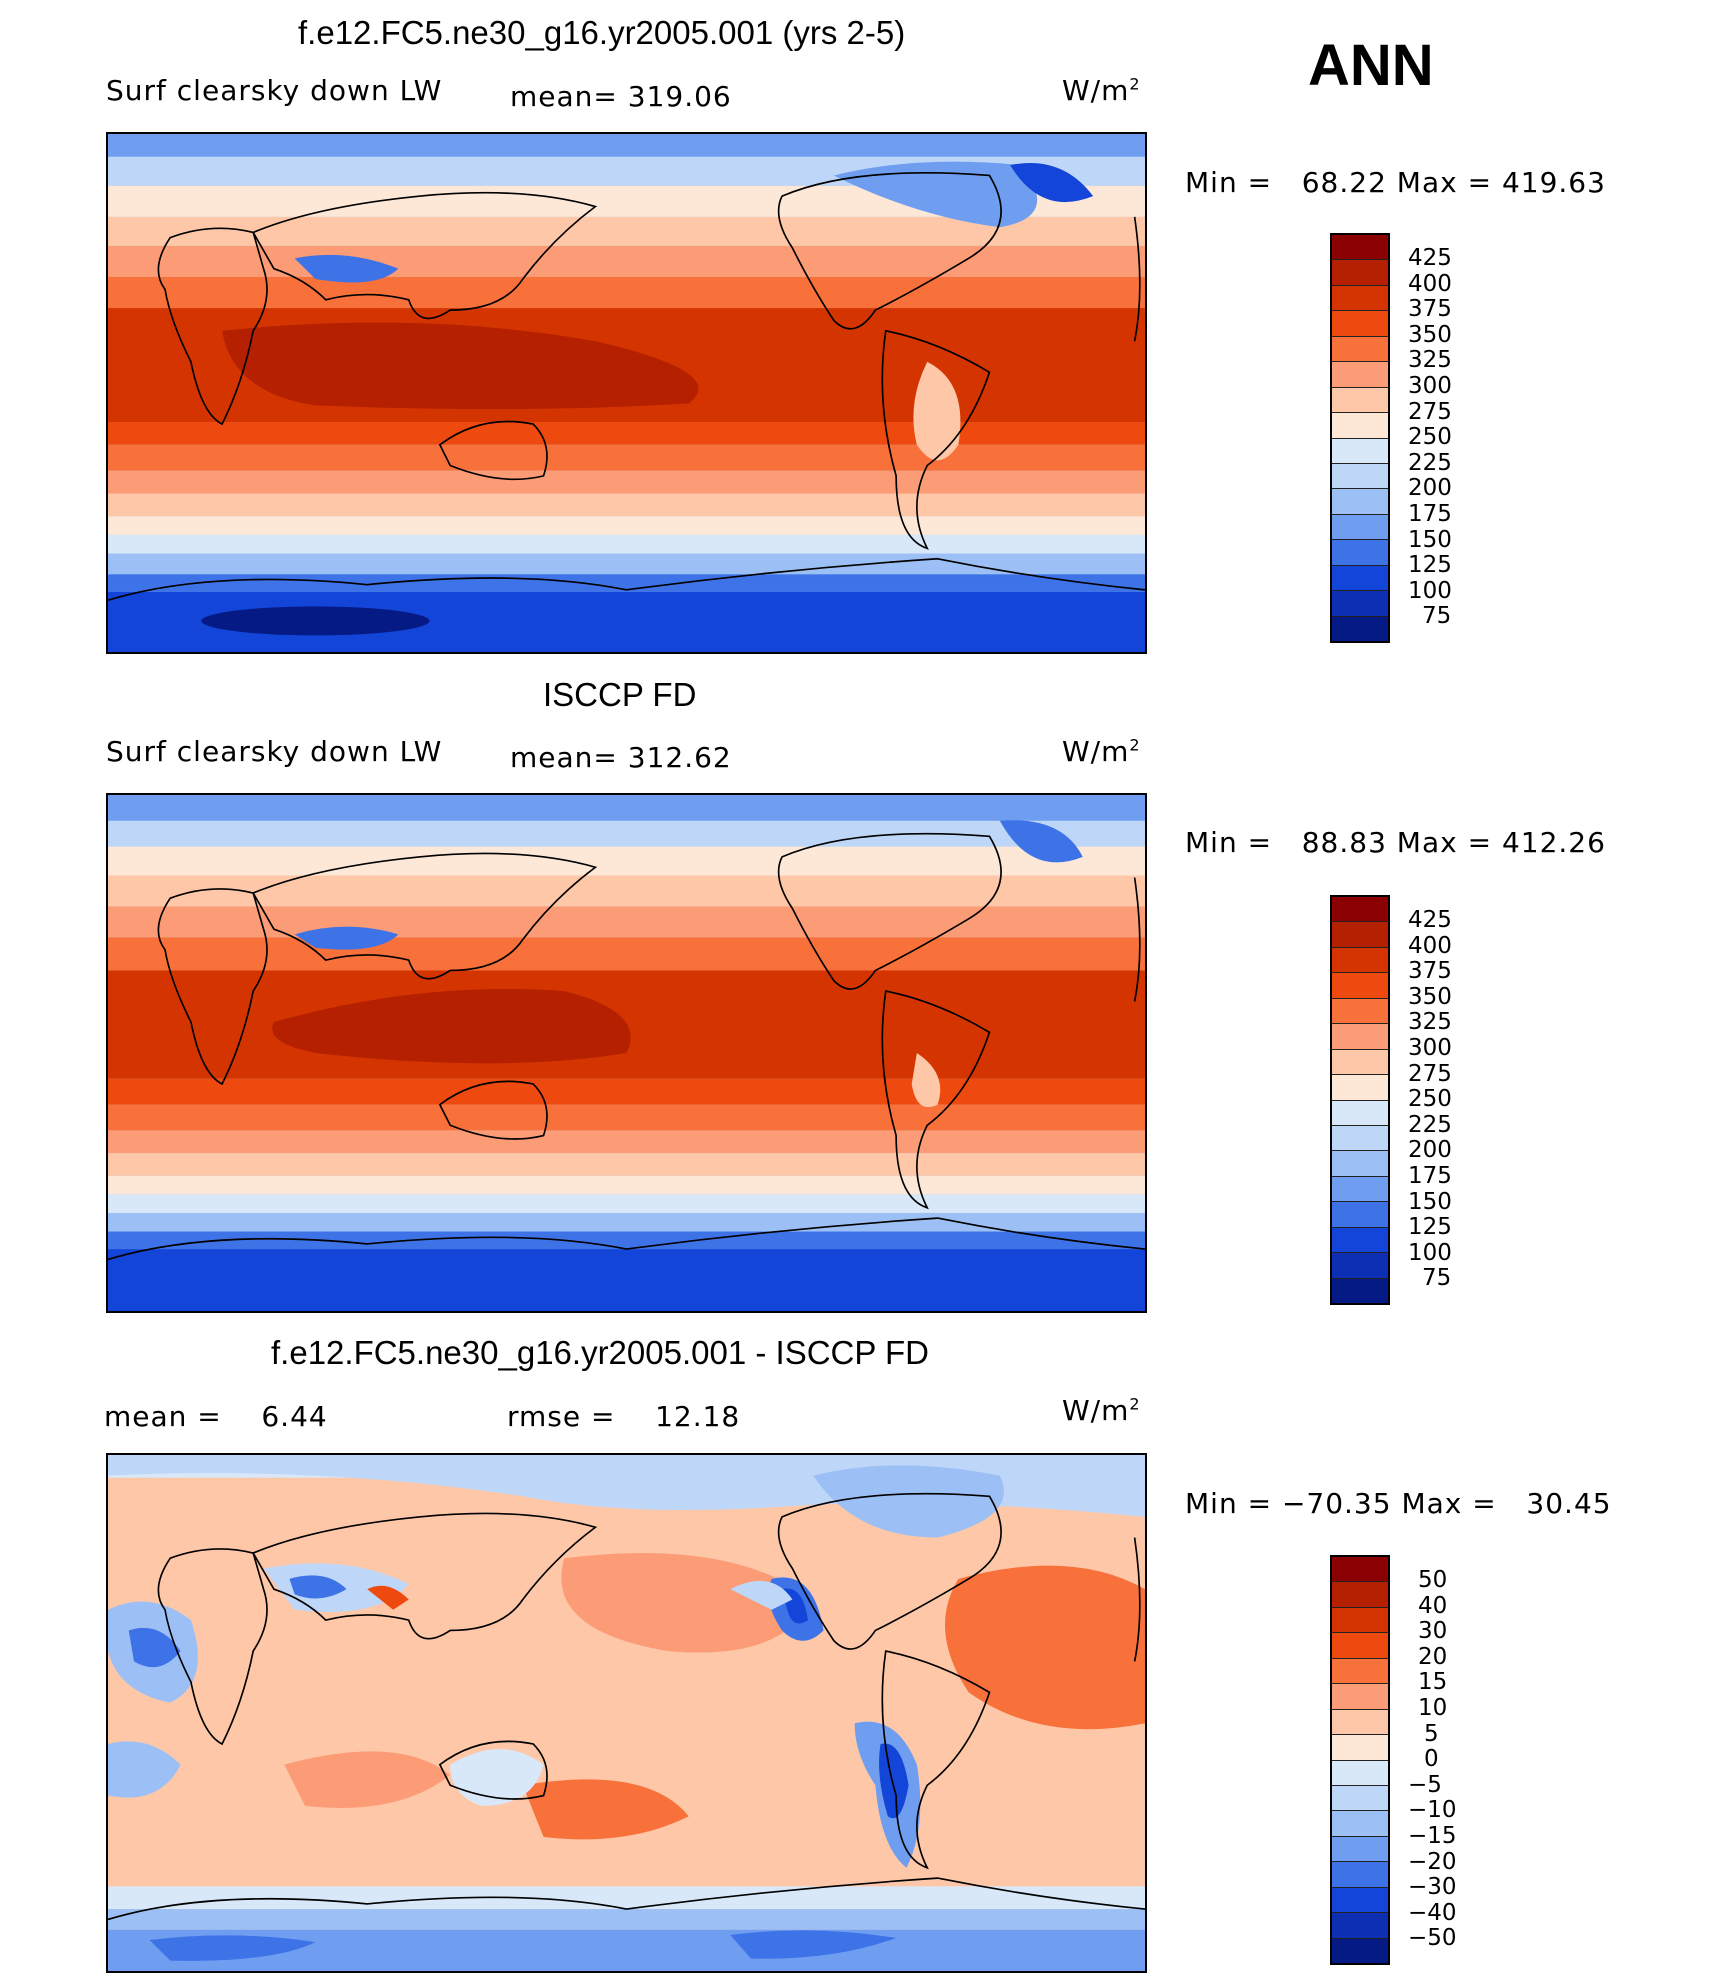 This screenshot has height=1979, width=1710. I want to click on colorbar-label: 75, so click(1437, 1278).